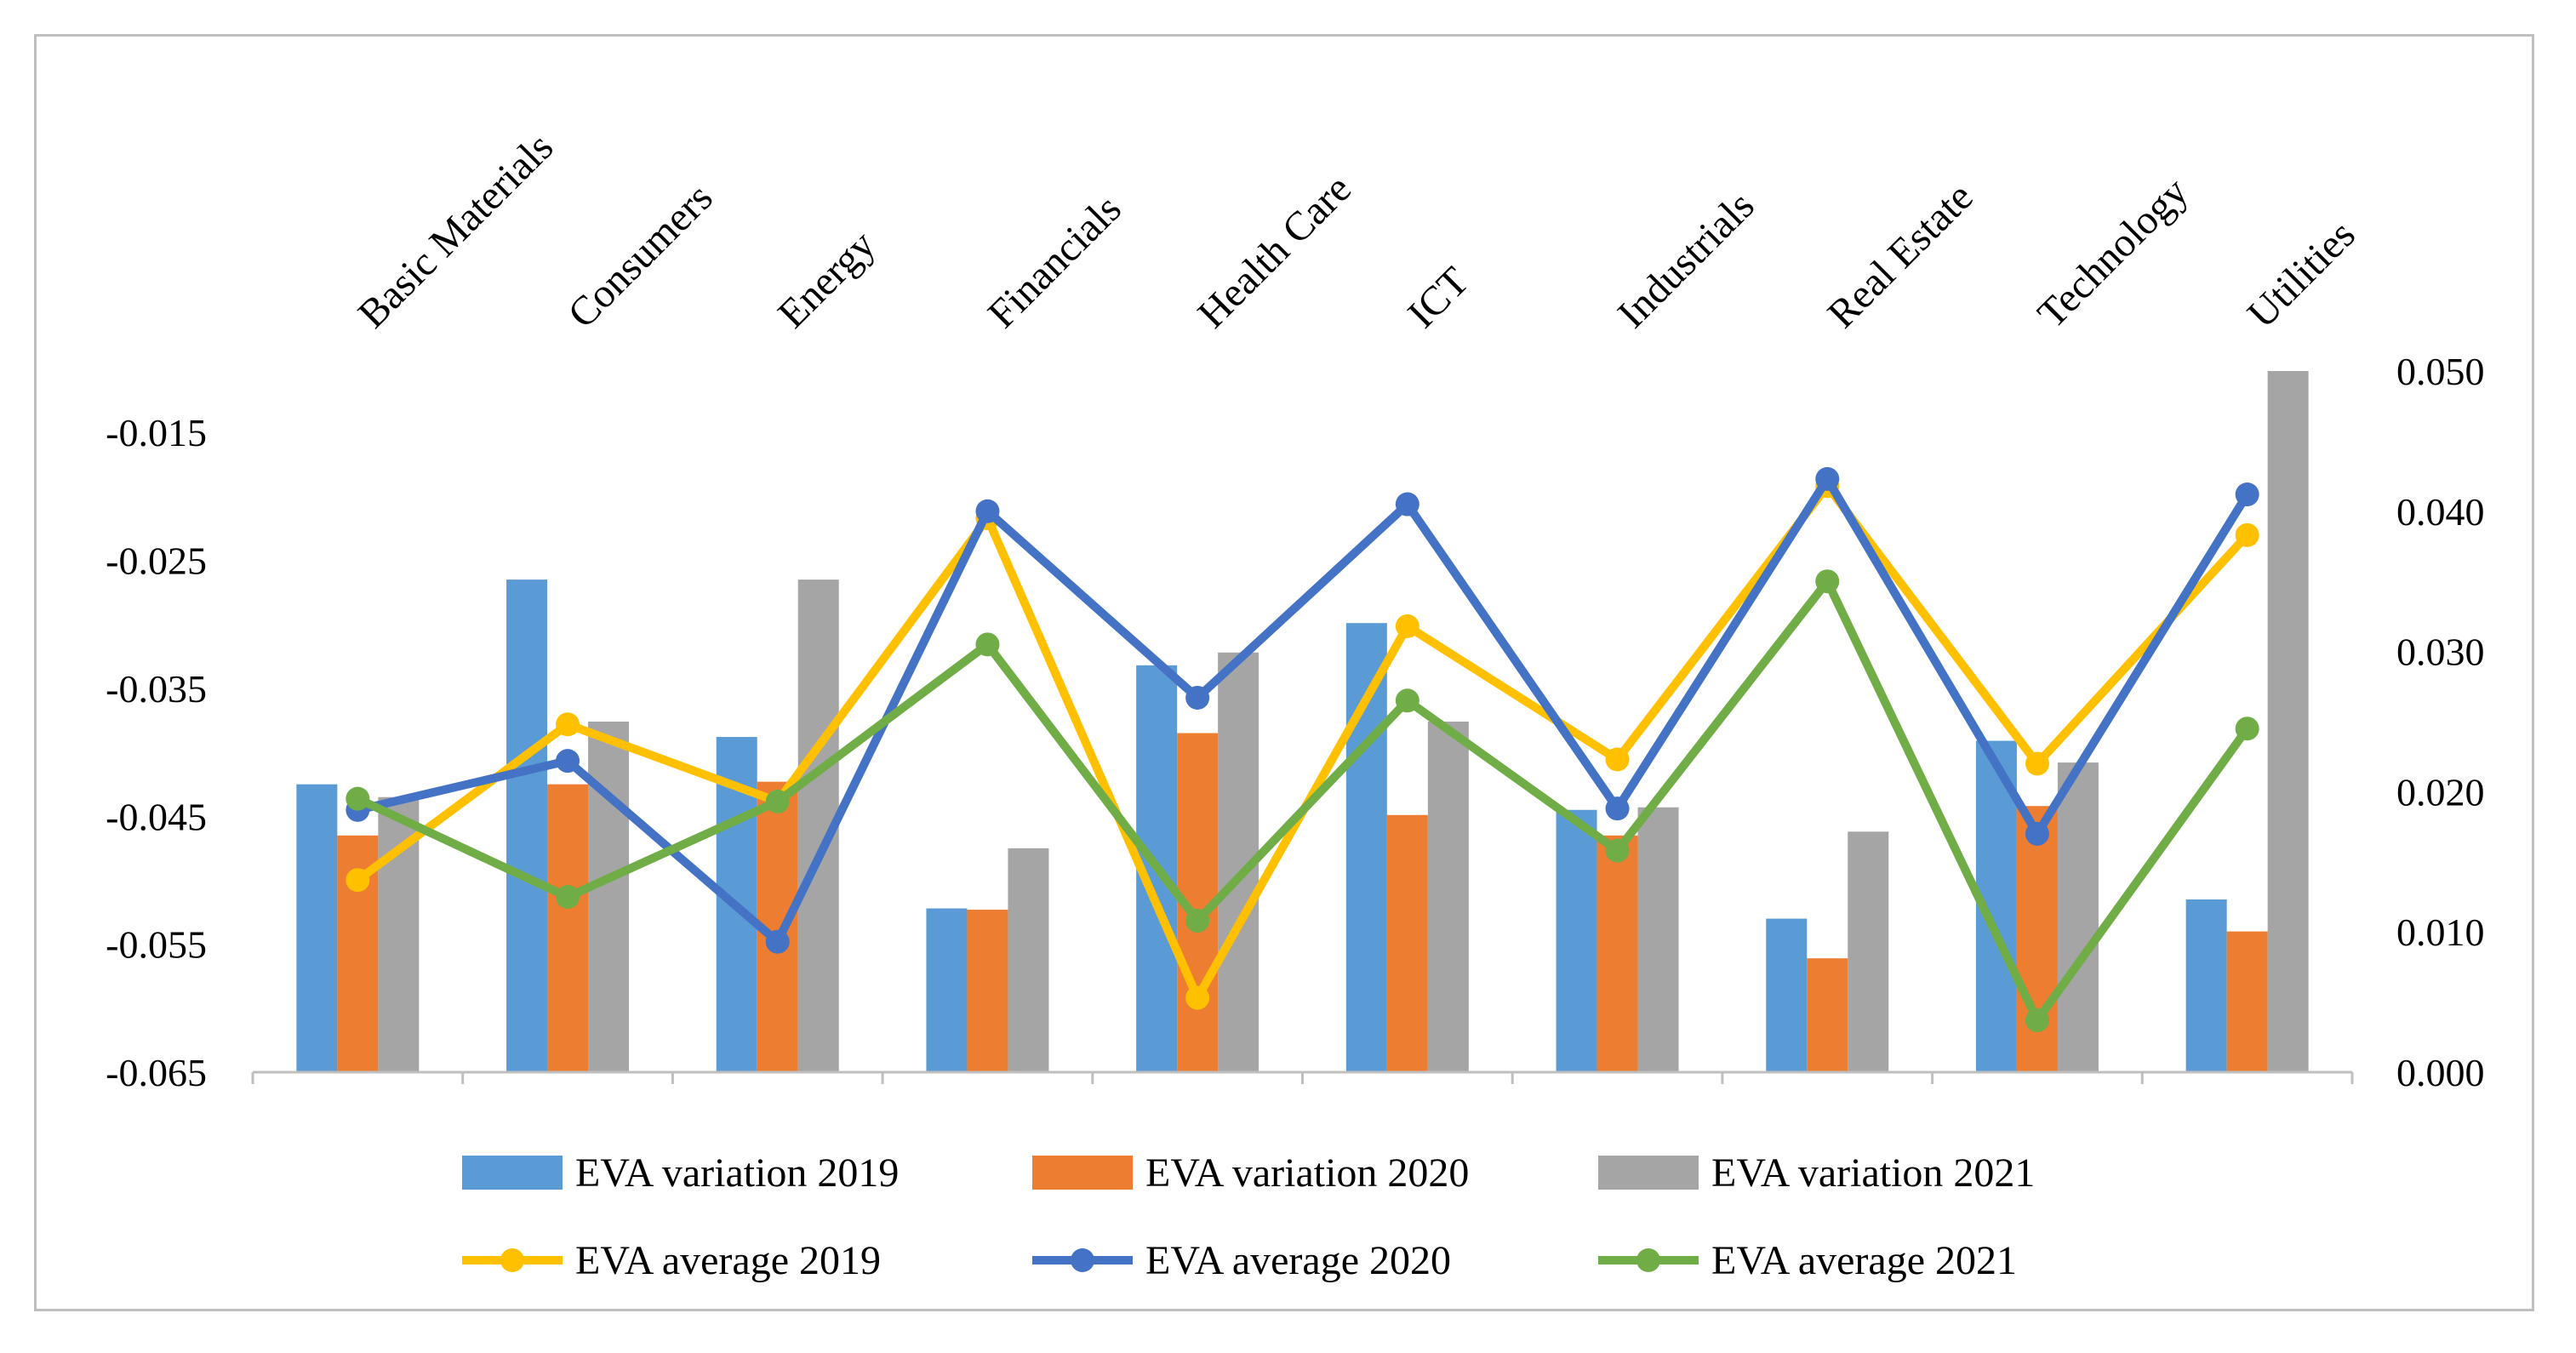 Image resolution: width=2576 pixels, height=1353 pixels. I want to click on point-eva-average-2019-utilities, so click(2247, 534).